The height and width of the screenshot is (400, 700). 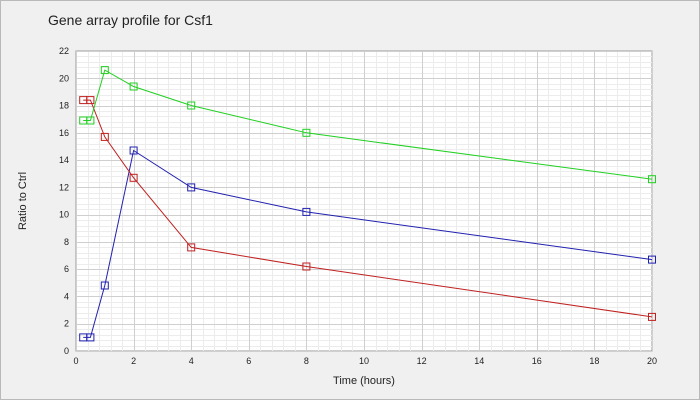 What do you see at coordinates (594, 361) in the screenshot?
I see `x-tick-label: 18` at bounding box center [594, 361].